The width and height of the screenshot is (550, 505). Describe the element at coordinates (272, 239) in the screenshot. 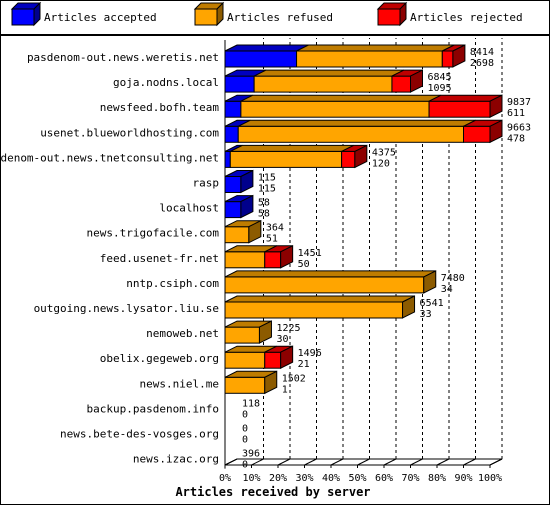

I see `value-label-accepted: 51` at that location.